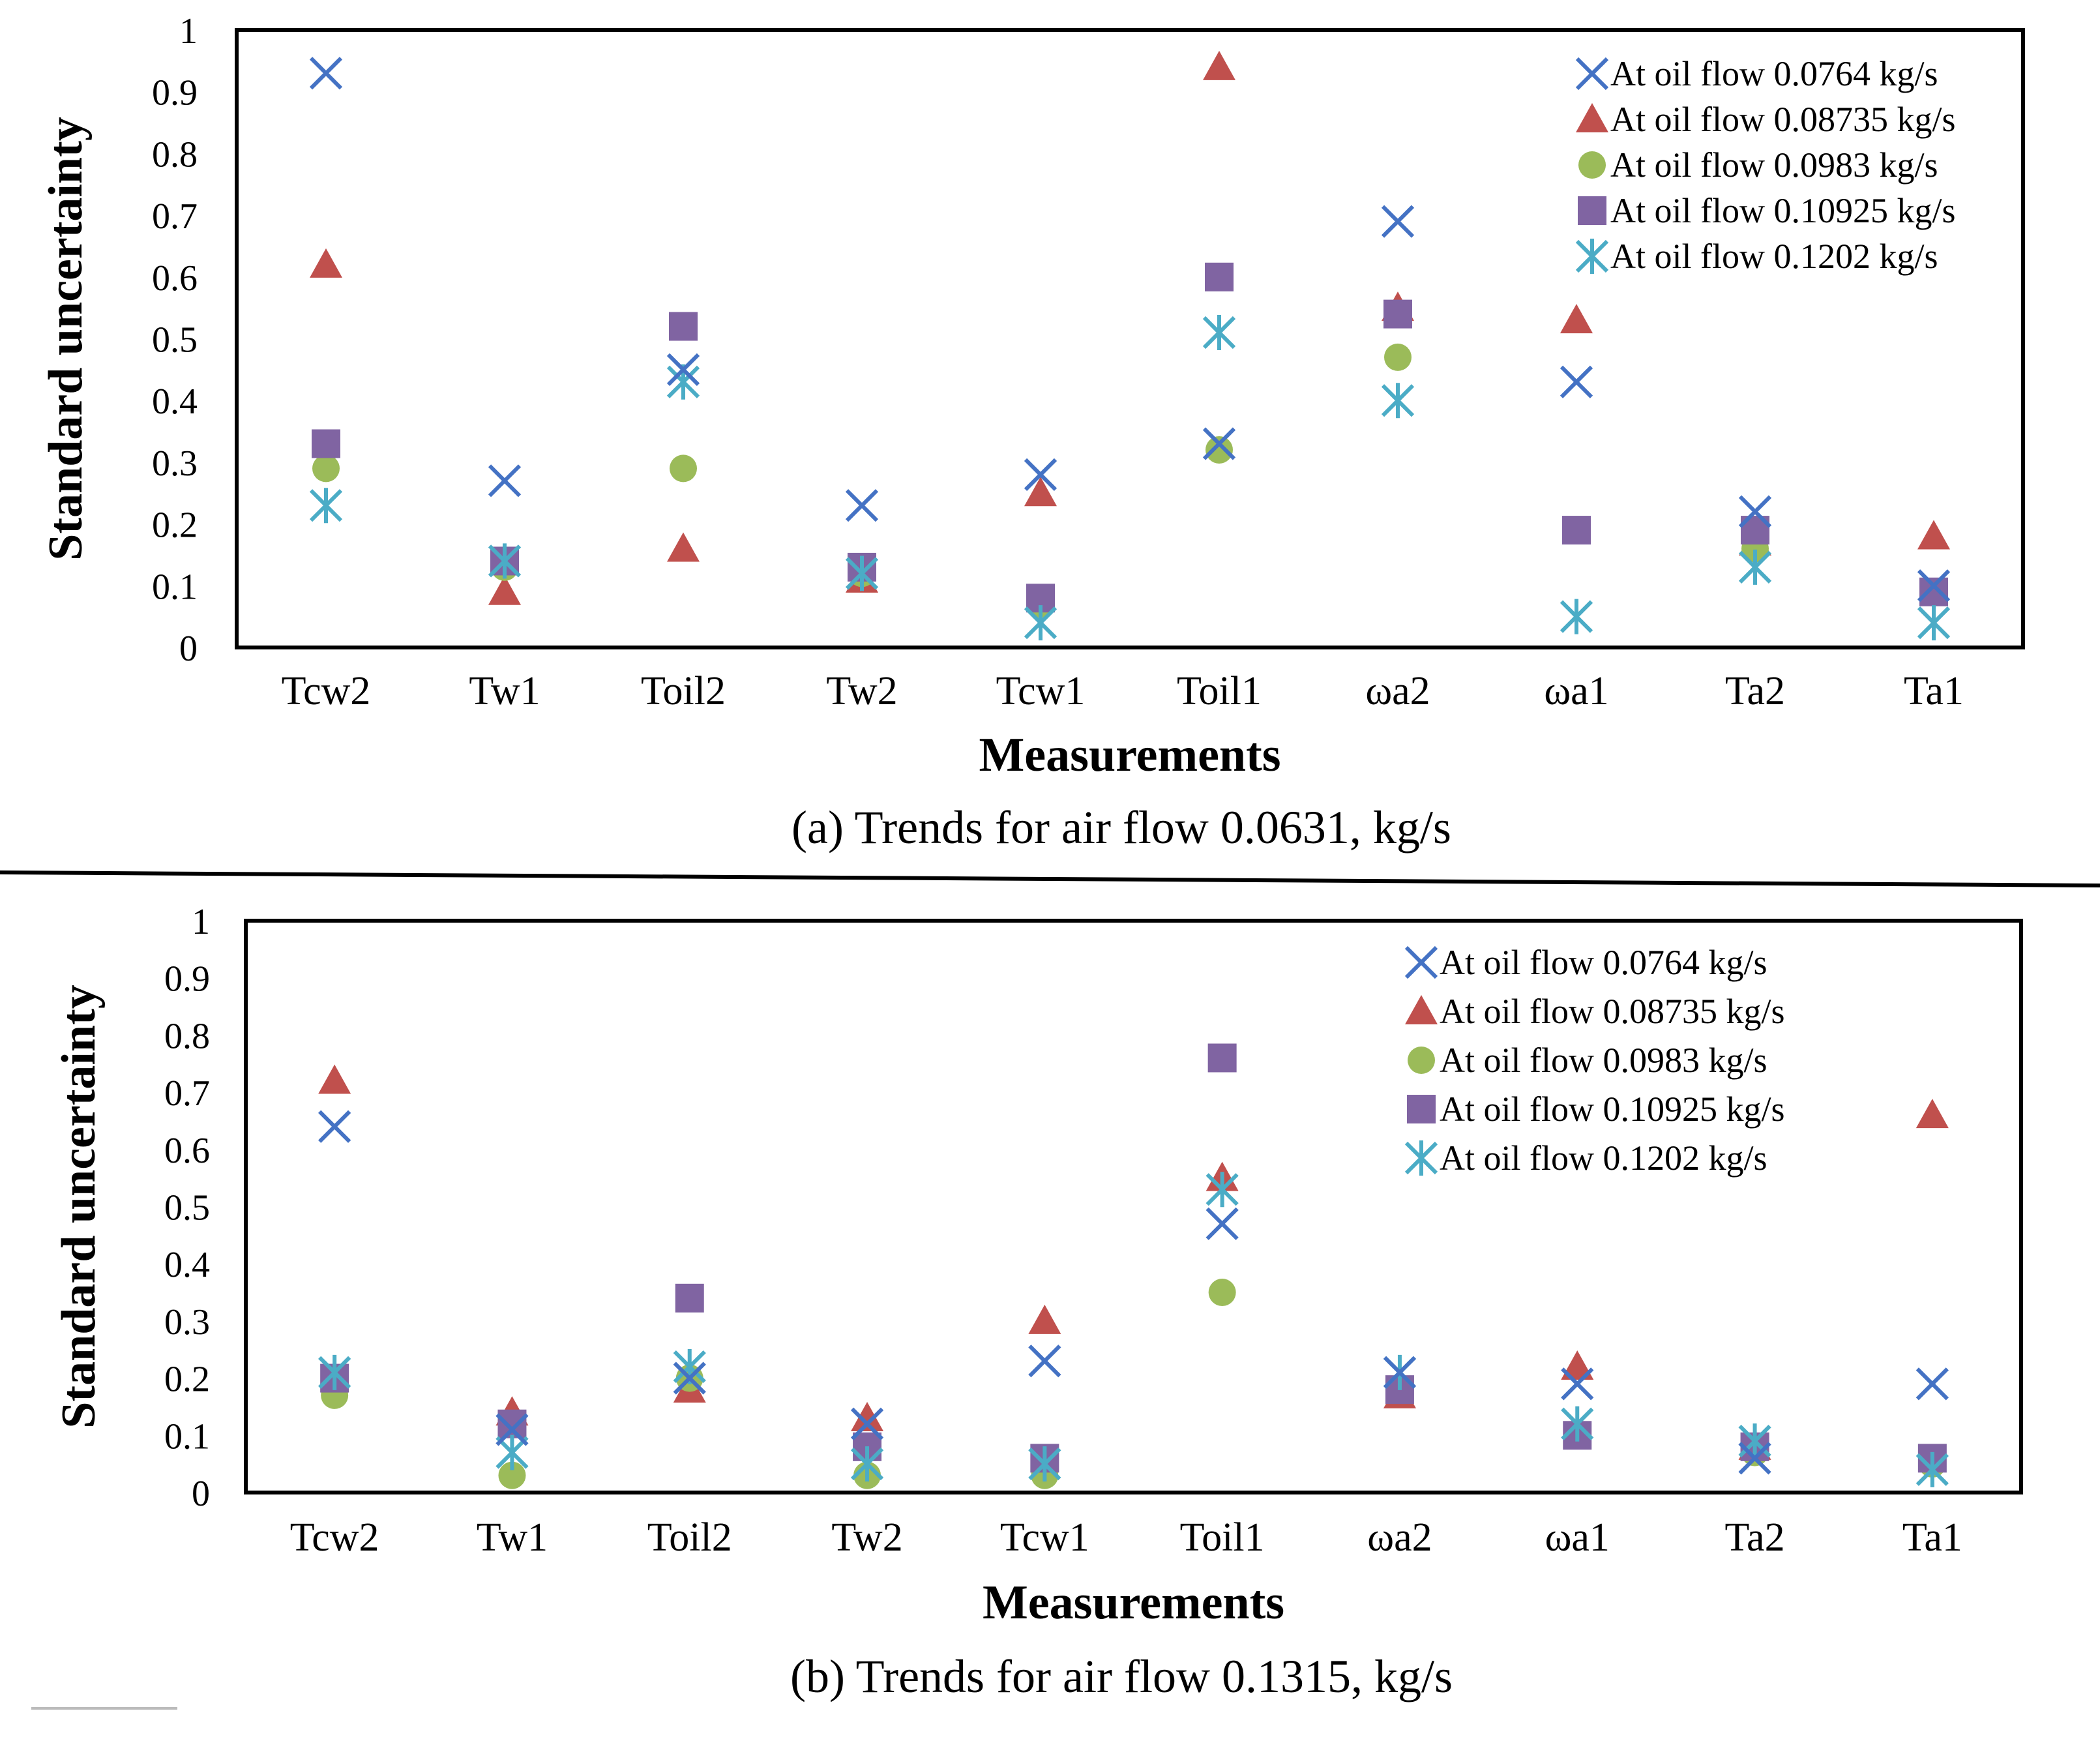 The image size is (2100, 1739). I want to click on x-axis-title-a: Measurements, so click(1129, 755).